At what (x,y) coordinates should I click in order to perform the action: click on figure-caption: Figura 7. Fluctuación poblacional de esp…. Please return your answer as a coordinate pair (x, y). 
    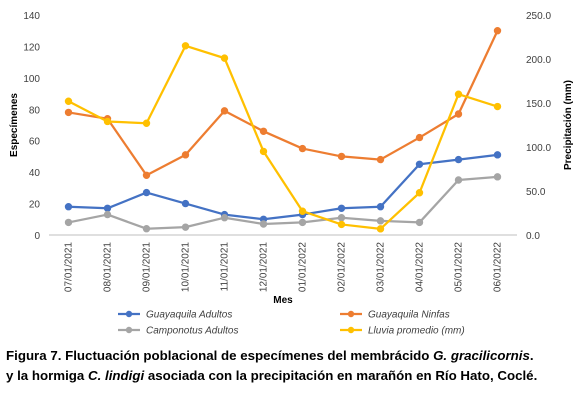
    Looking at the image, I should click on (293, 366).